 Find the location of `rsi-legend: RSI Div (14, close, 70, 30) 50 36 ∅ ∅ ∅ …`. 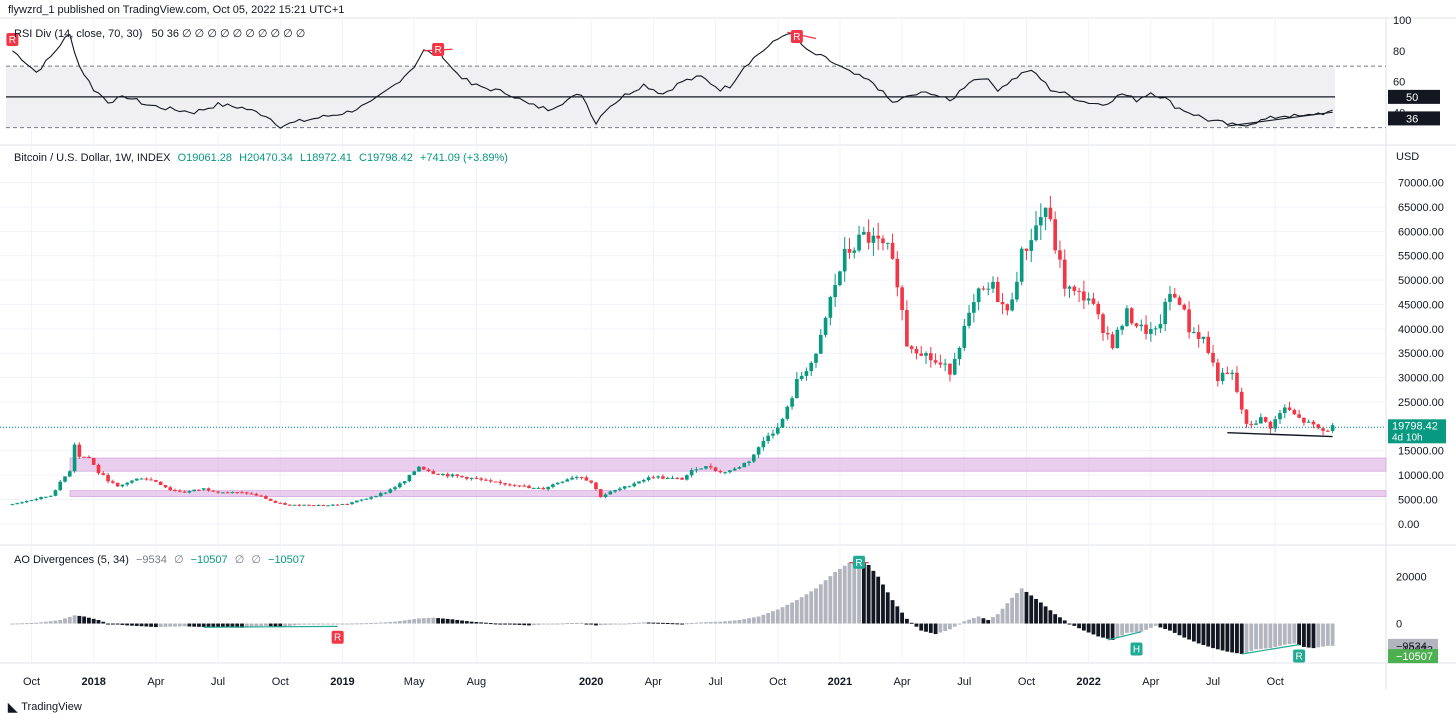

rsi-legend: RSI Div (14, close, 70, 30) 50 36 ∅ ∅ ∅ … is located at coordinates (159, 33).